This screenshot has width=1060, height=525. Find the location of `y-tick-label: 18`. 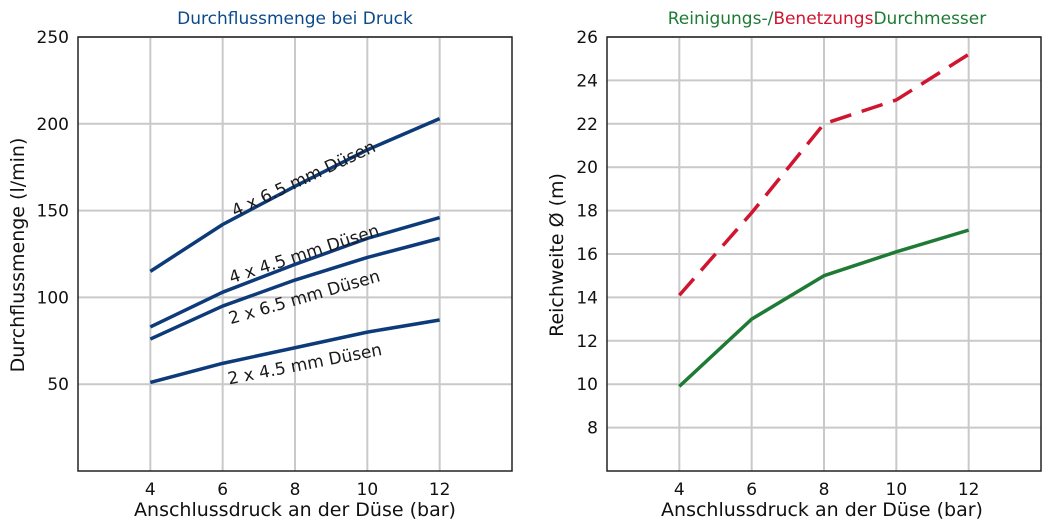

y-tick-label: 18 is located at coordinates (587, 212).